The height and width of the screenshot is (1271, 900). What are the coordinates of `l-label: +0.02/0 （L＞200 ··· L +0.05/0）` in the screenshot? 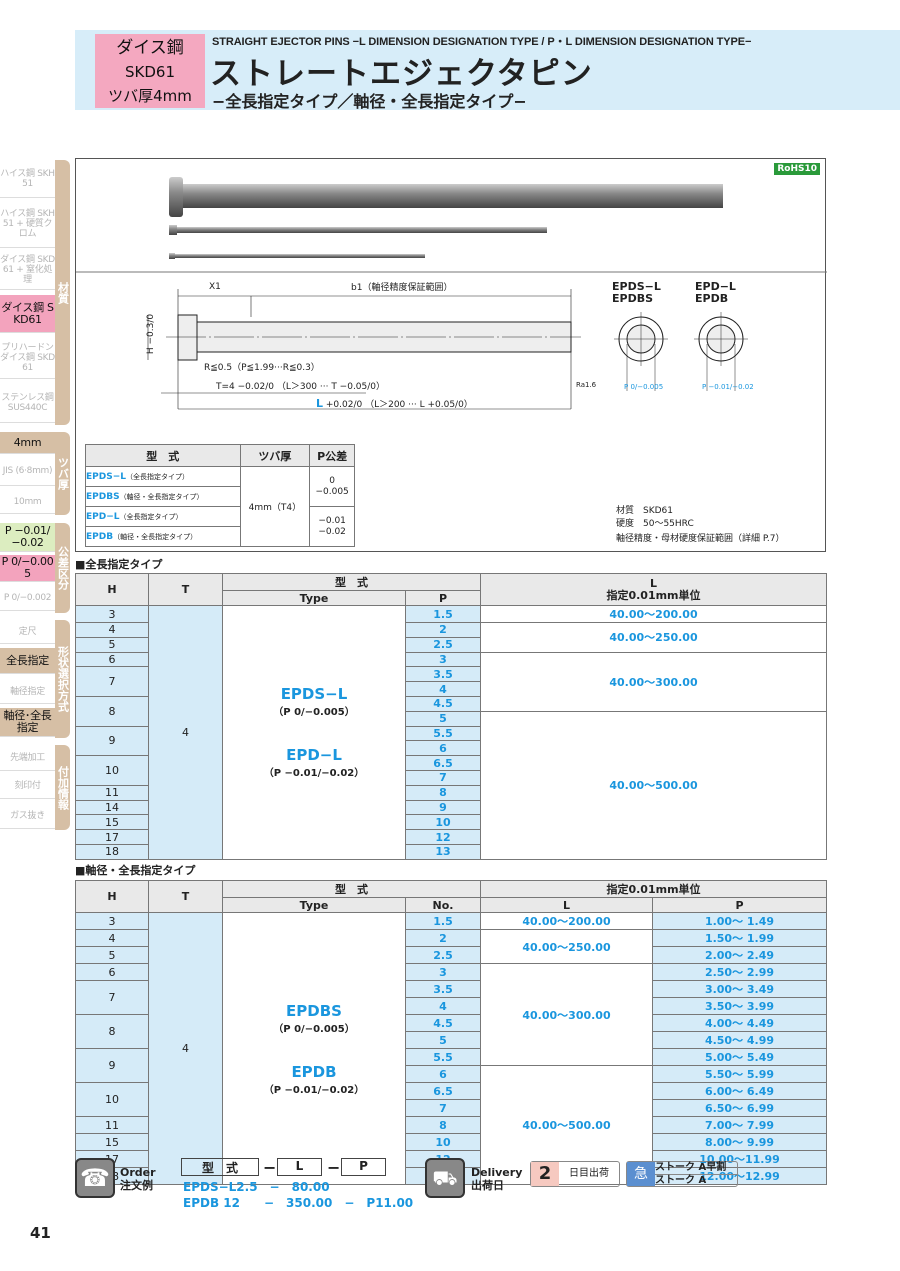 It's located at (399, 405).